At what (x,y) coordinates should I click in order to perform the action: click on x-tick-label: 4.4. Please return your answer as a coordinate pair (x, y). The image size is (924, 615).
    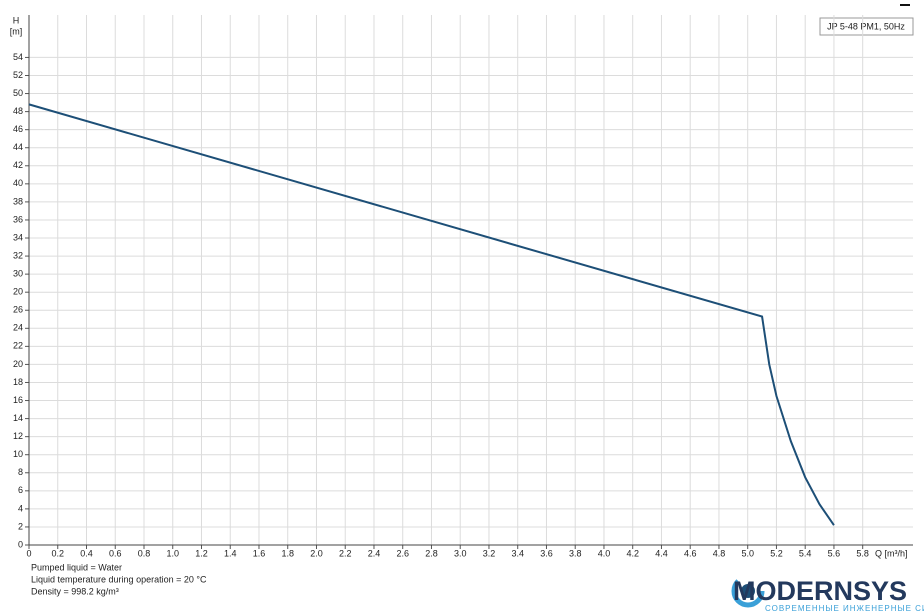
    Looking at the image, I should click on (661, 553).